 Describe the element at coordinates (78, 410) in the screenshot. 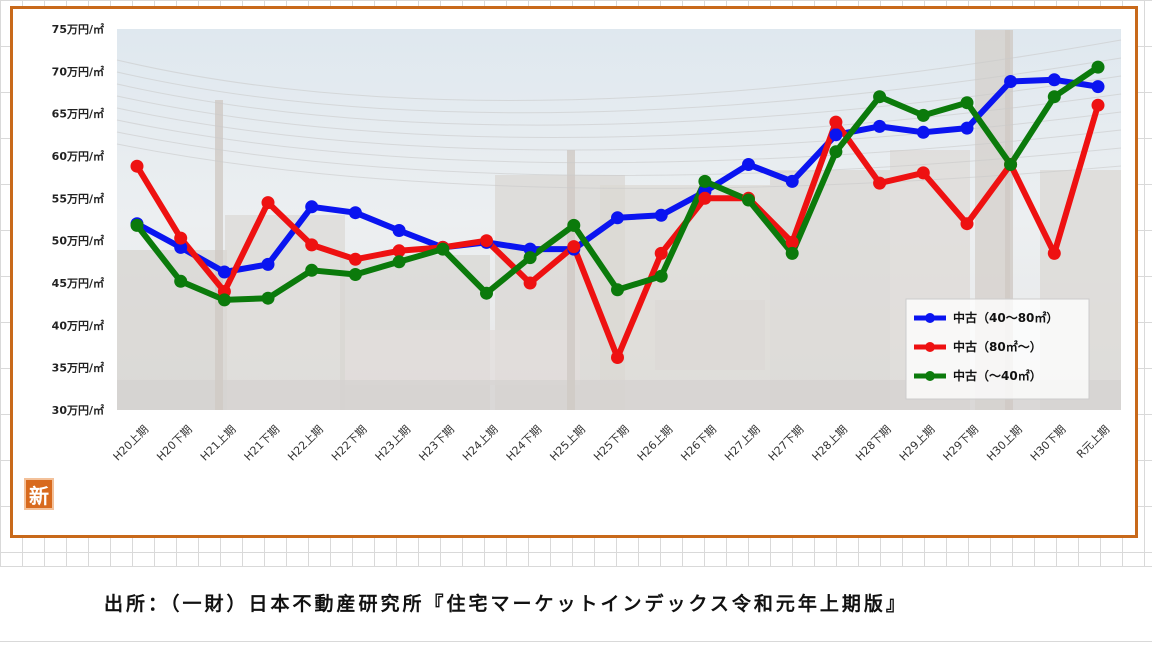

I see `y-tick-label: 30万円/㎡` at that location.